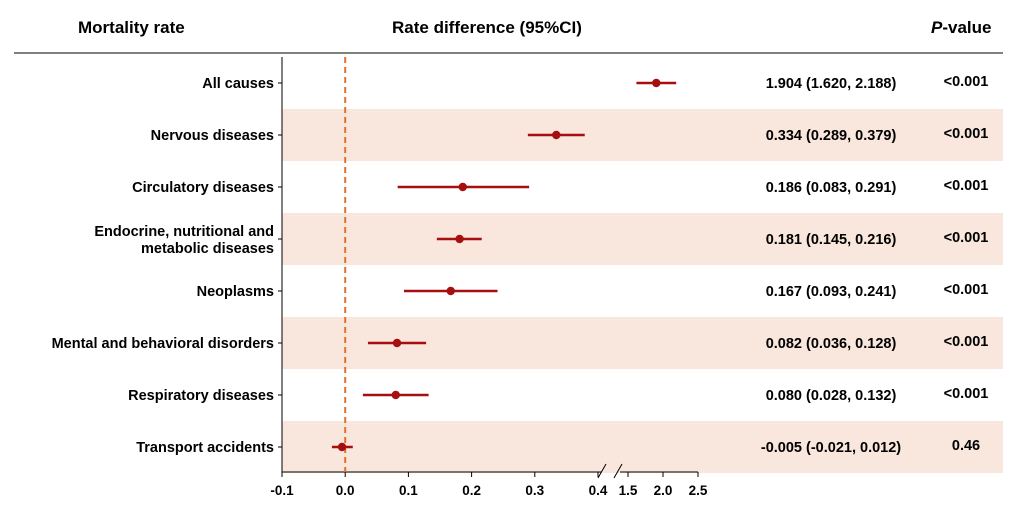  Describe the element at coordinates (966, 446) in the screenshot. I see `p-value: 0.46` at that location.